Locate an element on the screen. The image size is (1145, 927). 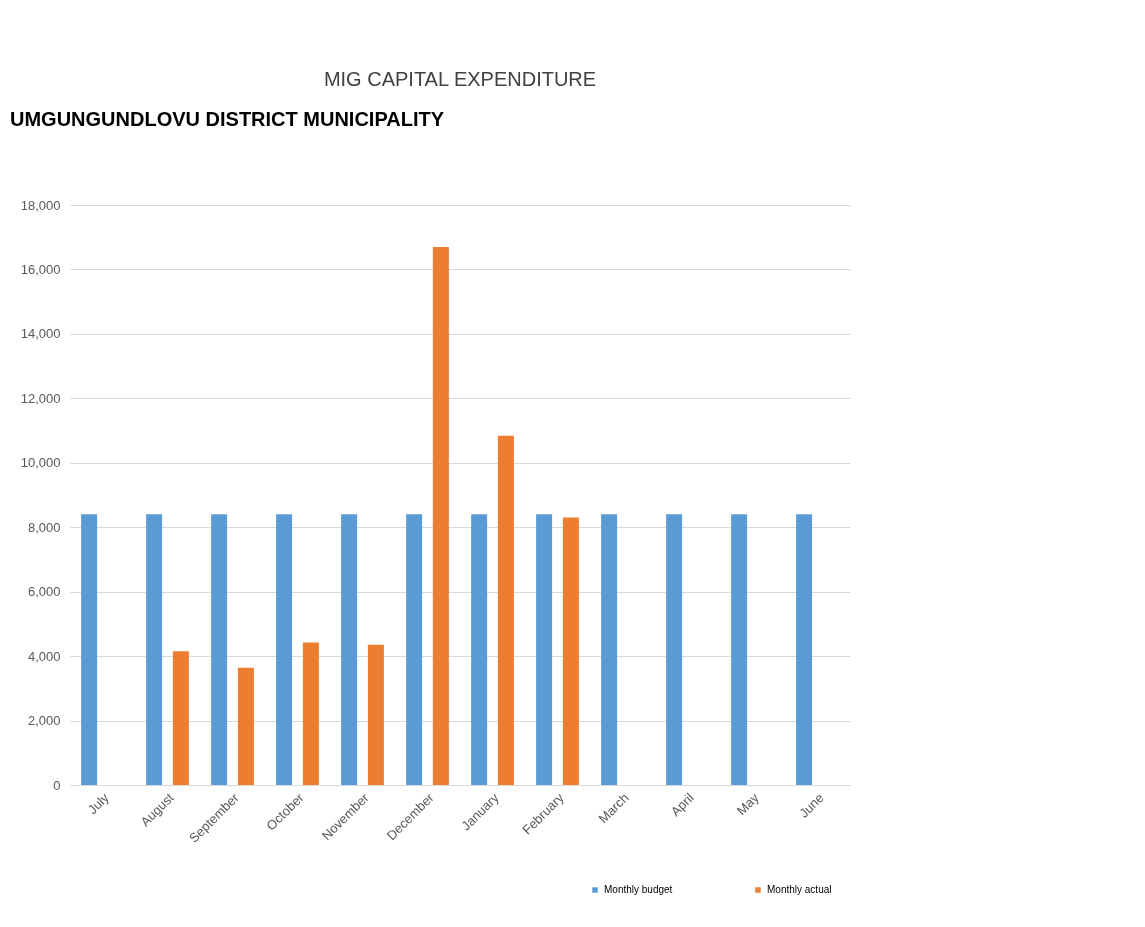
y-tick-label: 8,000 is located at coordinates (44, 527).